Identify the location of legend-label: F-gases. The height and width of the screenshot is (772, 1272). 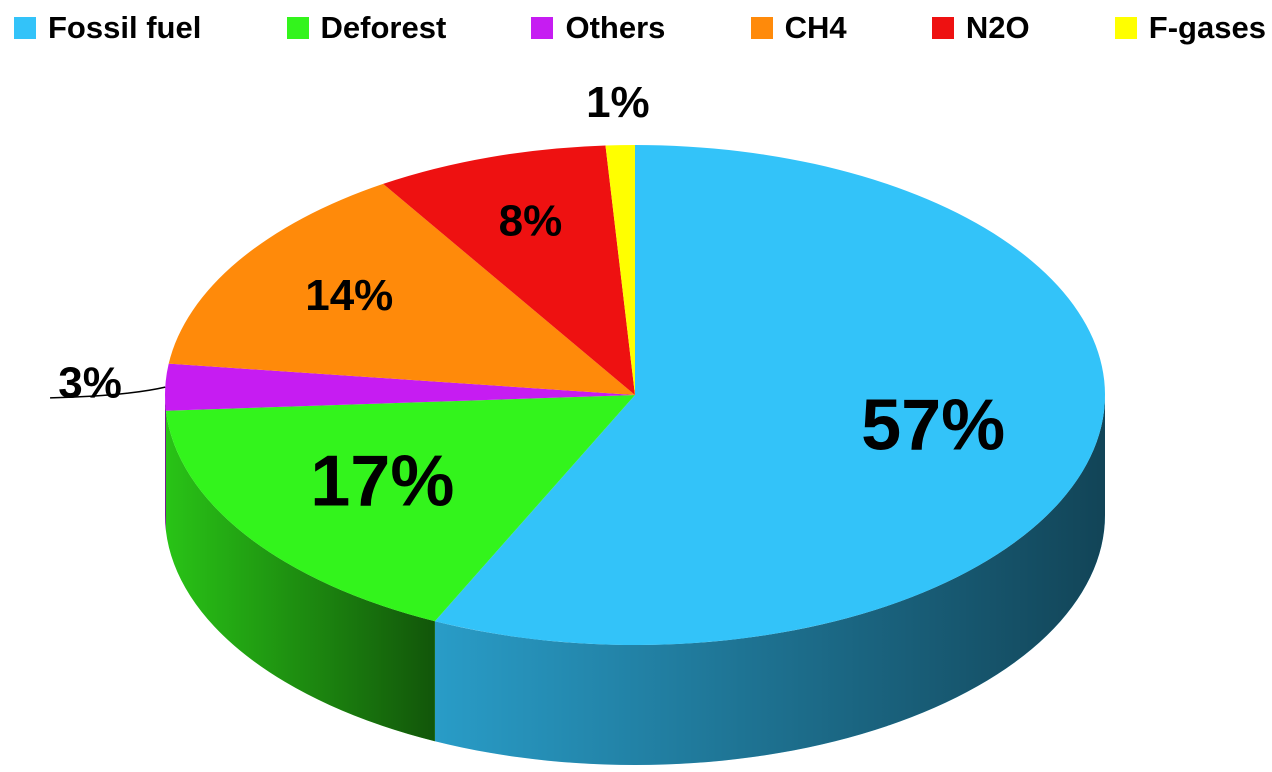
(1207, 27).